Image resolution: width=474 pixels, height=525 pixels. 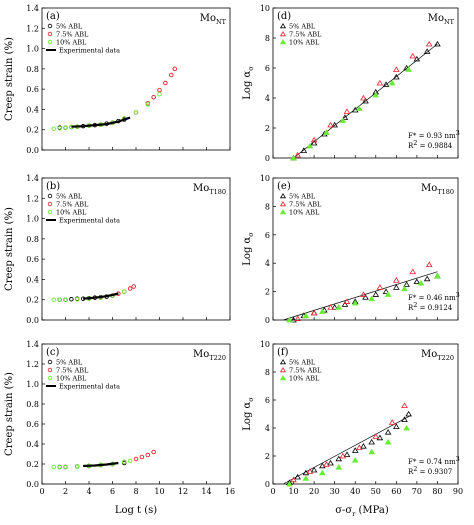 I want to click on x-tick-label: 60, so click(x=396, y=491).